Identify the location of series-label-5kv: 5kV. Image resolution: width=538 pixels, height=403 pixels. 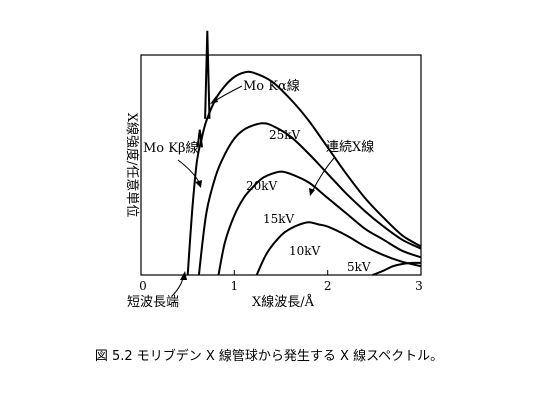
(359, 267).